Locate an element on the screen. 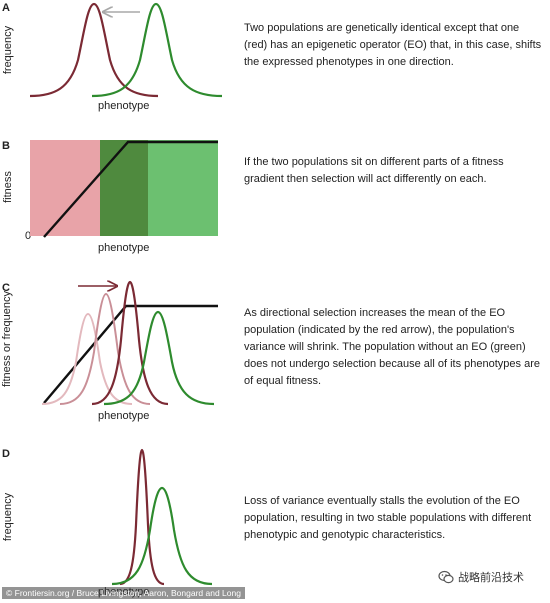 The height and width of the screenshot is (603, 550). panel-c-green-curve is located at coordinates (159, 358).